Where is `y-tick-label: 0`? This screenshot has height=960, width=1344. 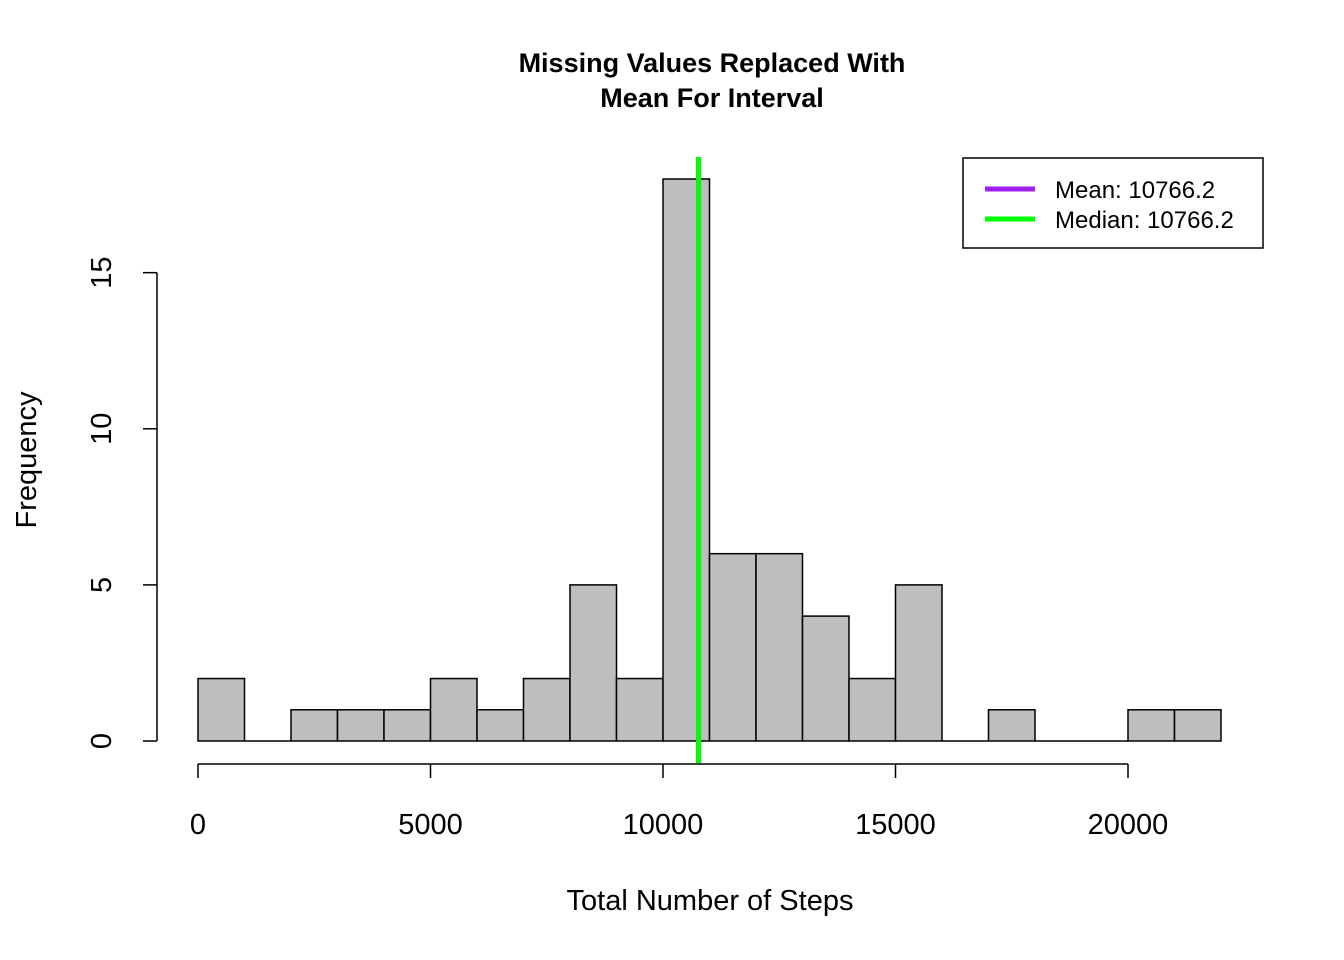 y-tick-label: 0 is located at coordinates (102, 741).